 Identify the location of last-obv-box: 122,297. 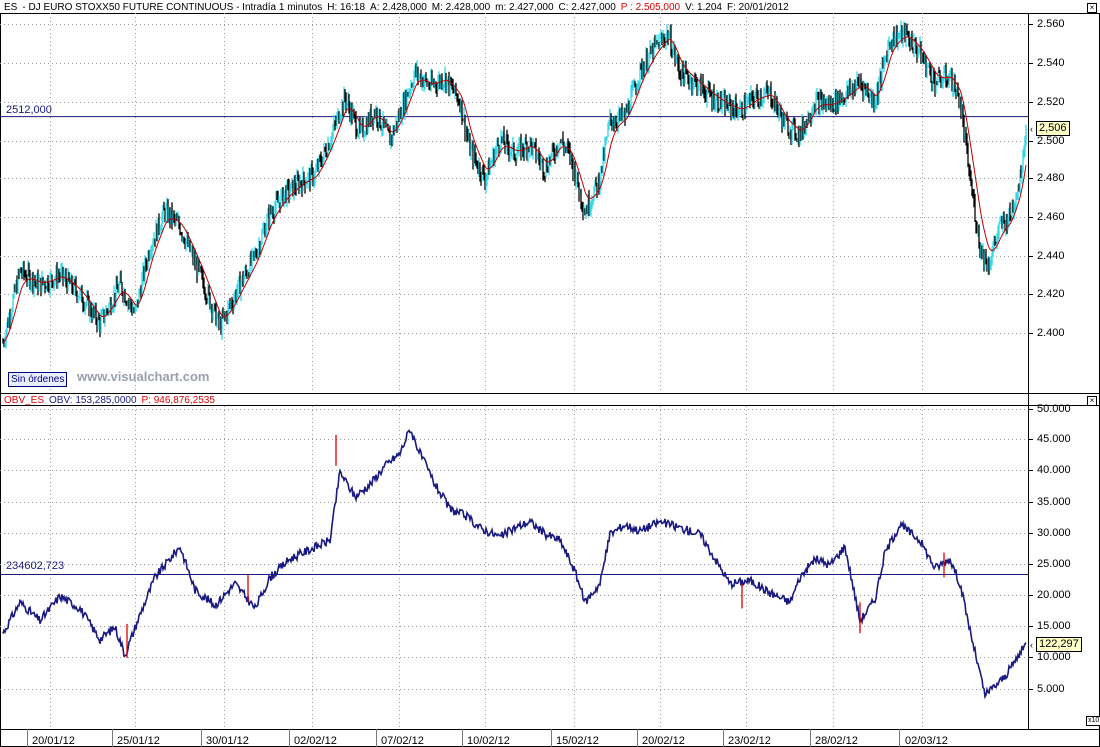
(1059, 644).